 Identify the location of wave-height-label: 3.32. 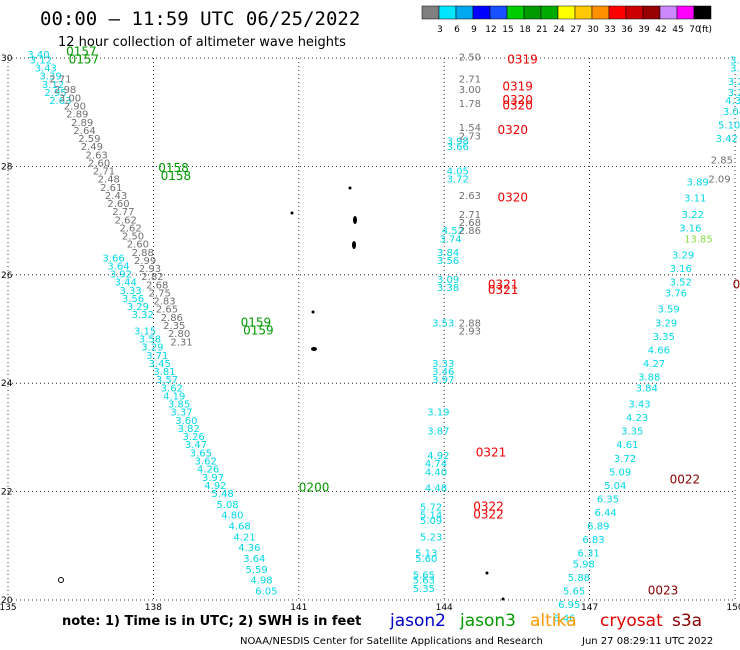
(143, 315).